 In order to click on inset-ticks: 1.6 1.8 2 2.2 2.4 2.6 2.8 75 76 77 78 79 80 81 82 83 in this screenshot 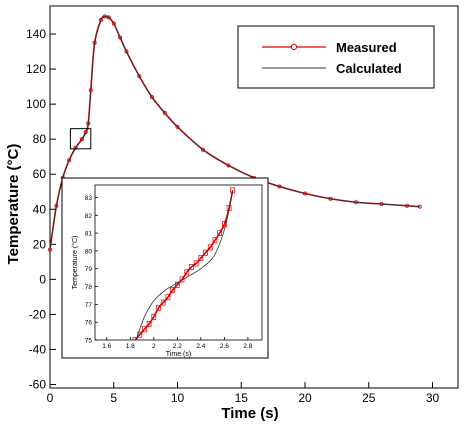, I will do `click(174, 267)`.